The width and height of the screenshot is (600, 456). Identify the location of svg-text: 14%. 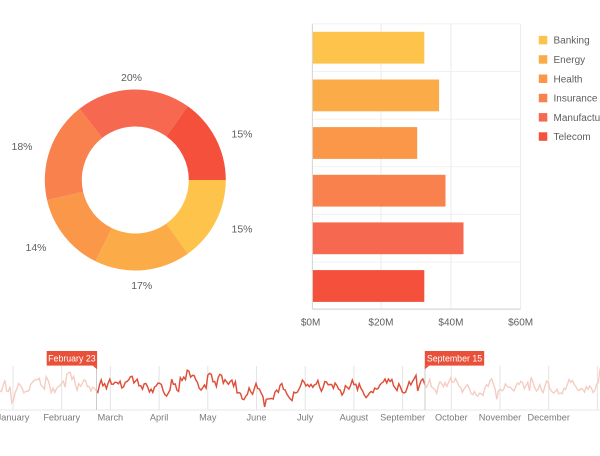
(35, 248).